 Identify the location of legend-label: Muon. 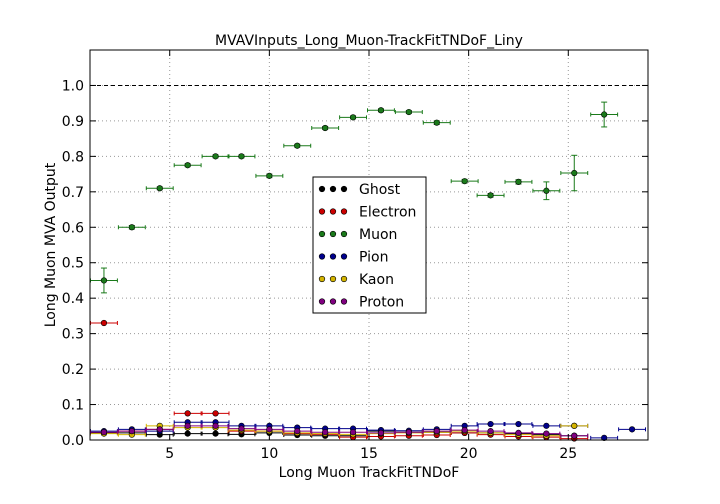
(378, 235).